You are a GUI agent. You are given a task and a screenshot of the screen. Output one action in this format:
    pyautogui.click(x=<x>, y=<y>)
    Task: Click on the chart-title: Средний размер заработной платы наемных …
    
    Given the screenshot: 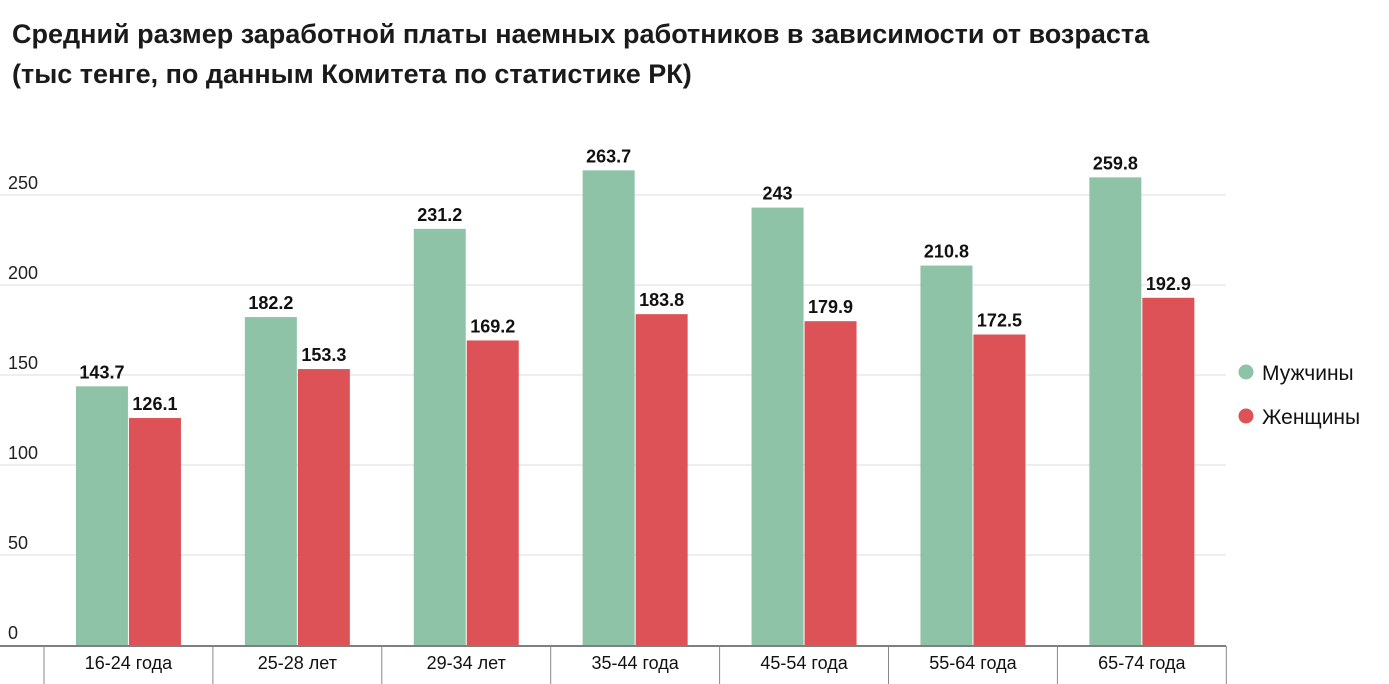 What is the action you would take?
    pyautogui.click(x=692, y=54)
    